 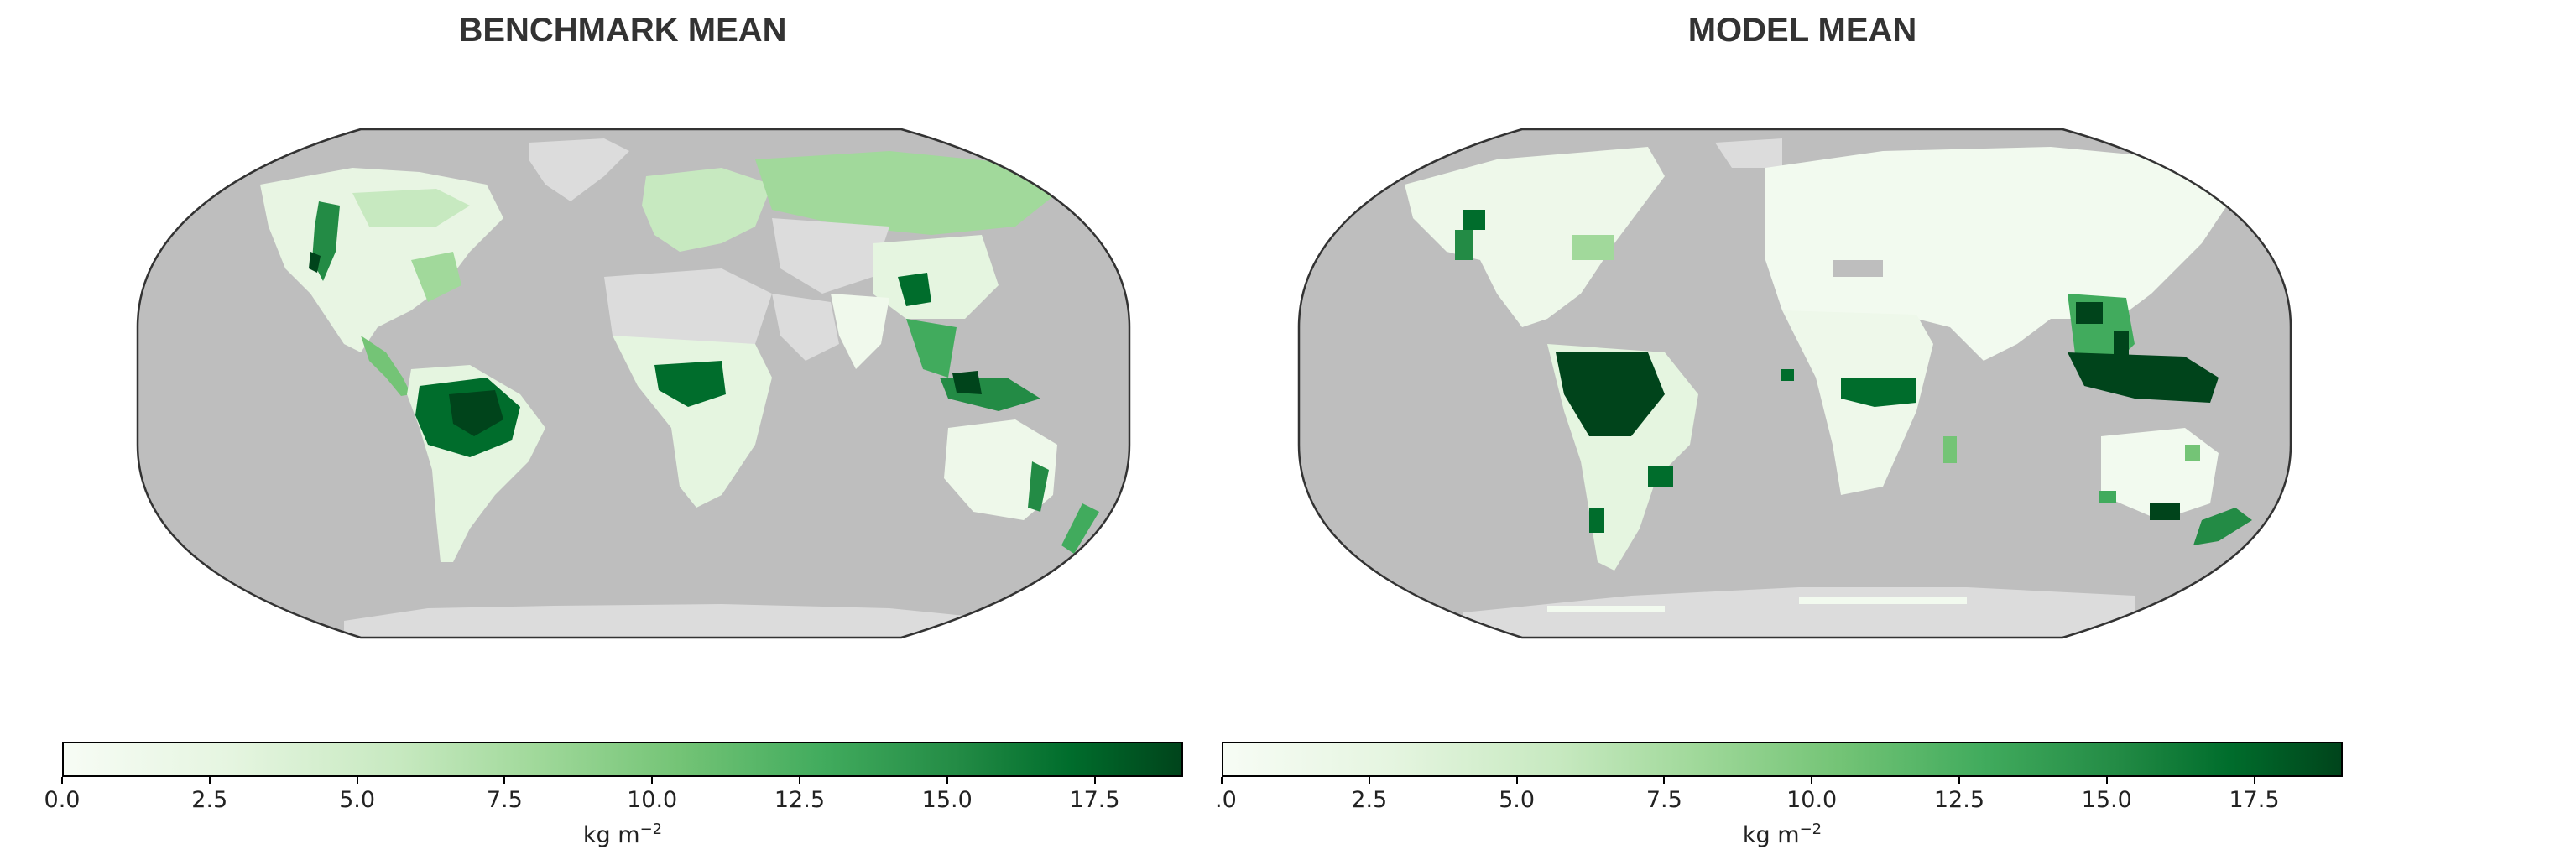 I want to click on africa-west-cell, so click(x=1787, y=375).